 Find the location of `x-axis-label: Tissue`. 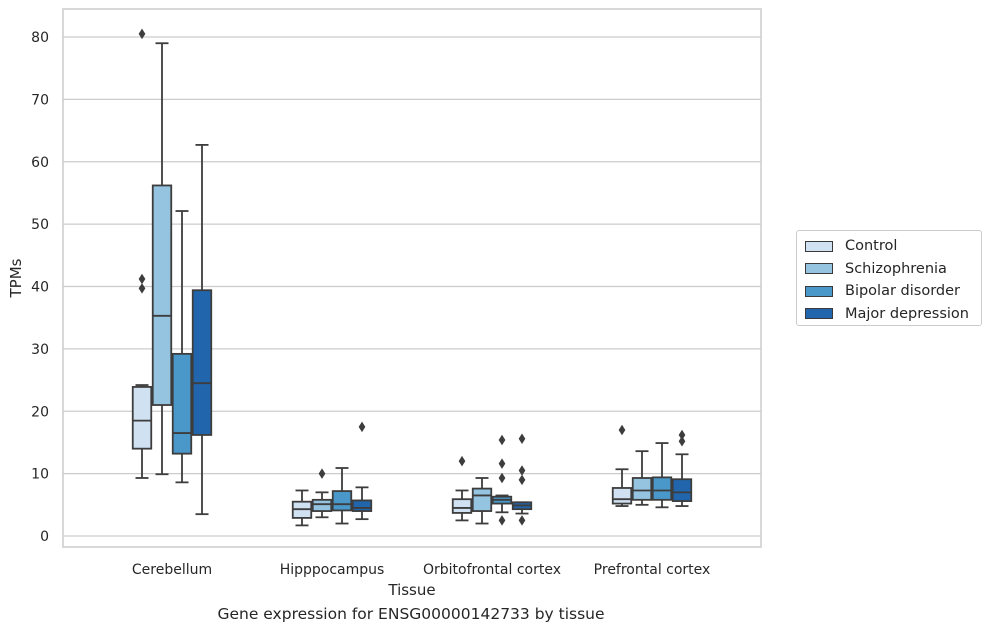

x-axis-label: Tissue is located at coordinates (411, 590).